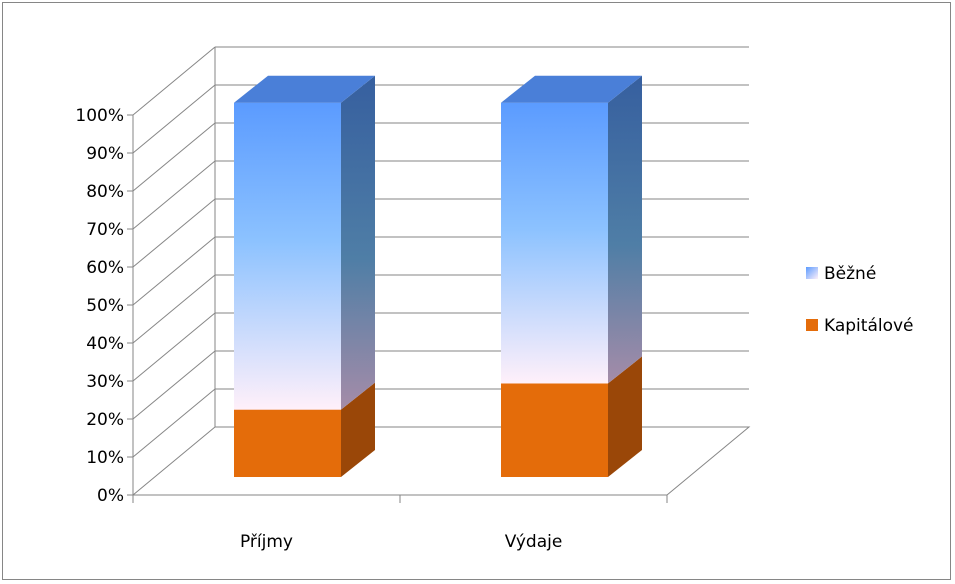  I want to click on x-tick-label: Výdaje, so click(534, 542).